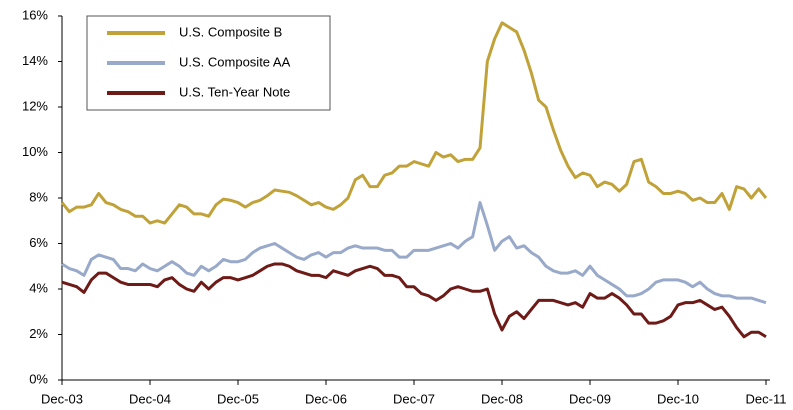 Image resolution: width=793 pixels, height=410 pixels. I want to click on x-tick-label: Dec-03, so click(62, 398).